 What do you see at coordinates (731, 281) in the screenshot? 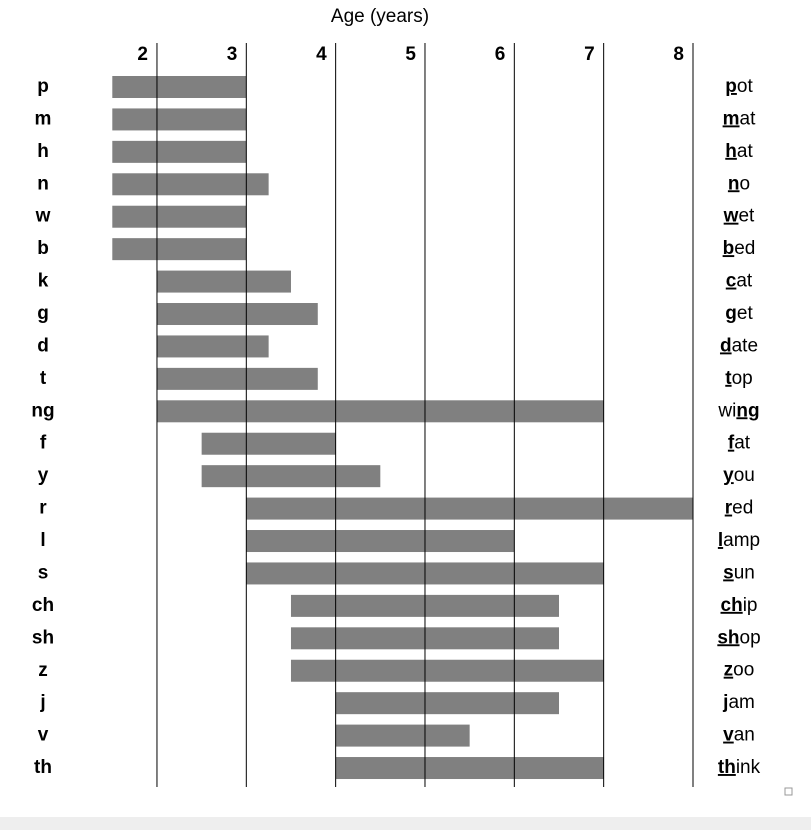
I see `word-part: c` at bounding box center [731, 281].